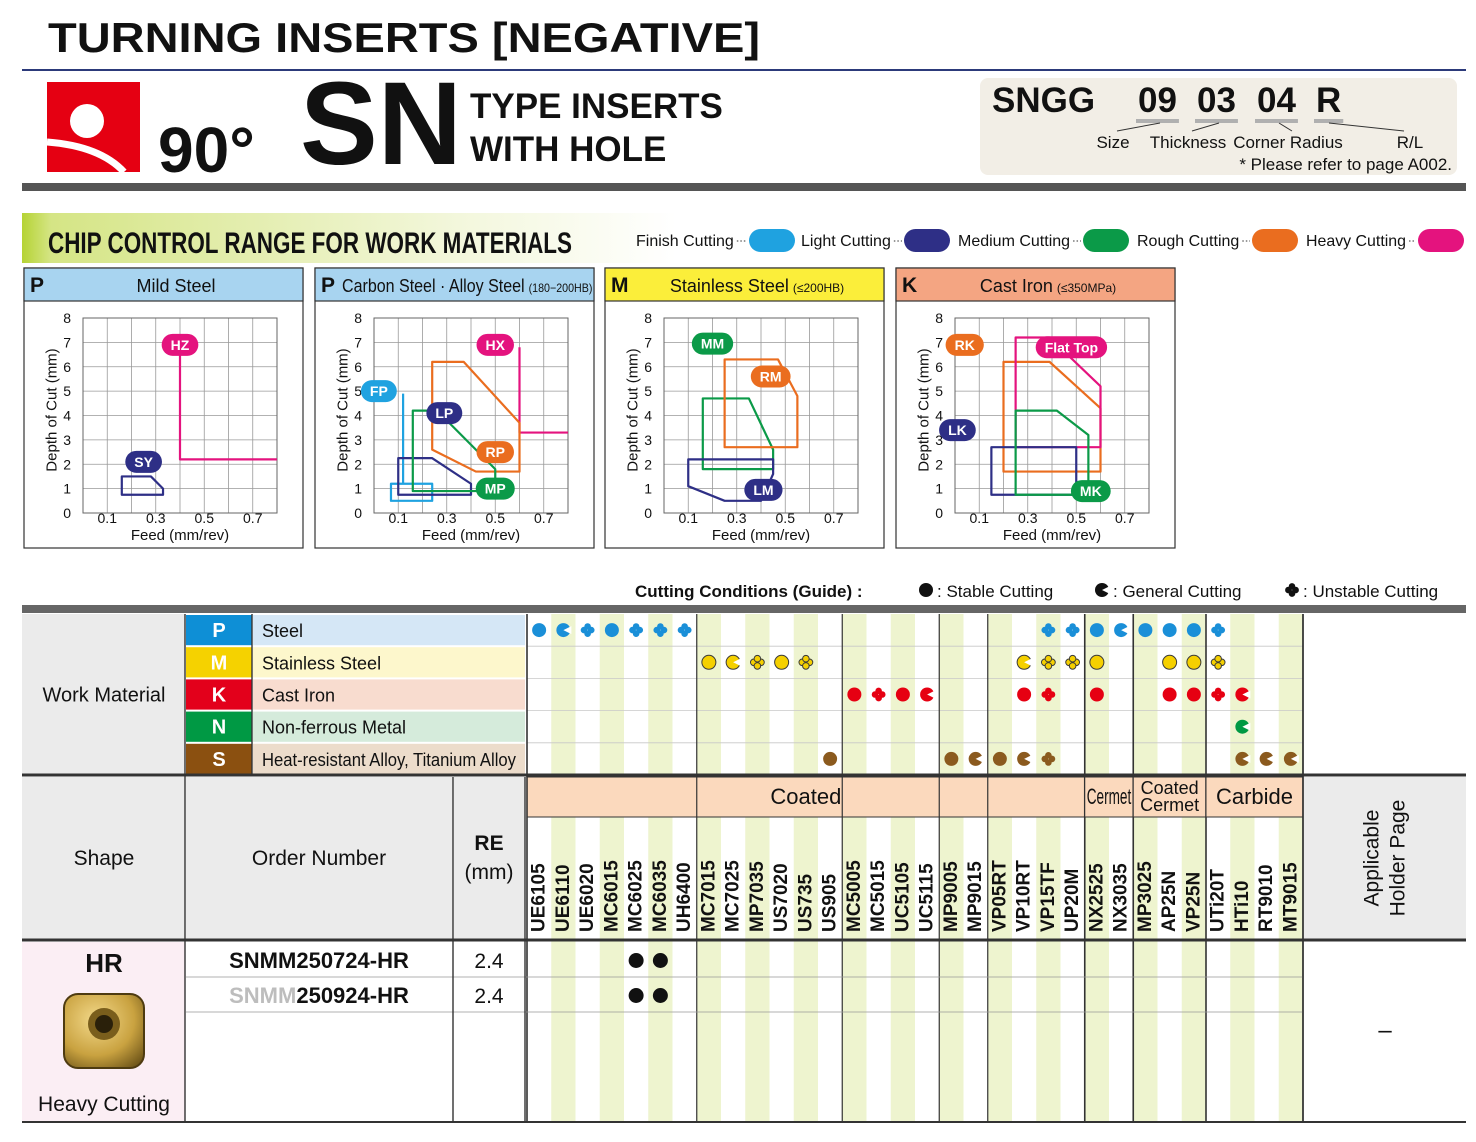 Image resolution: width=1476 pixels, height=1142 pixels. Describe the element at coordinates (975, 896) in the screenshot. I see `grade-name: MP9015` at that location.